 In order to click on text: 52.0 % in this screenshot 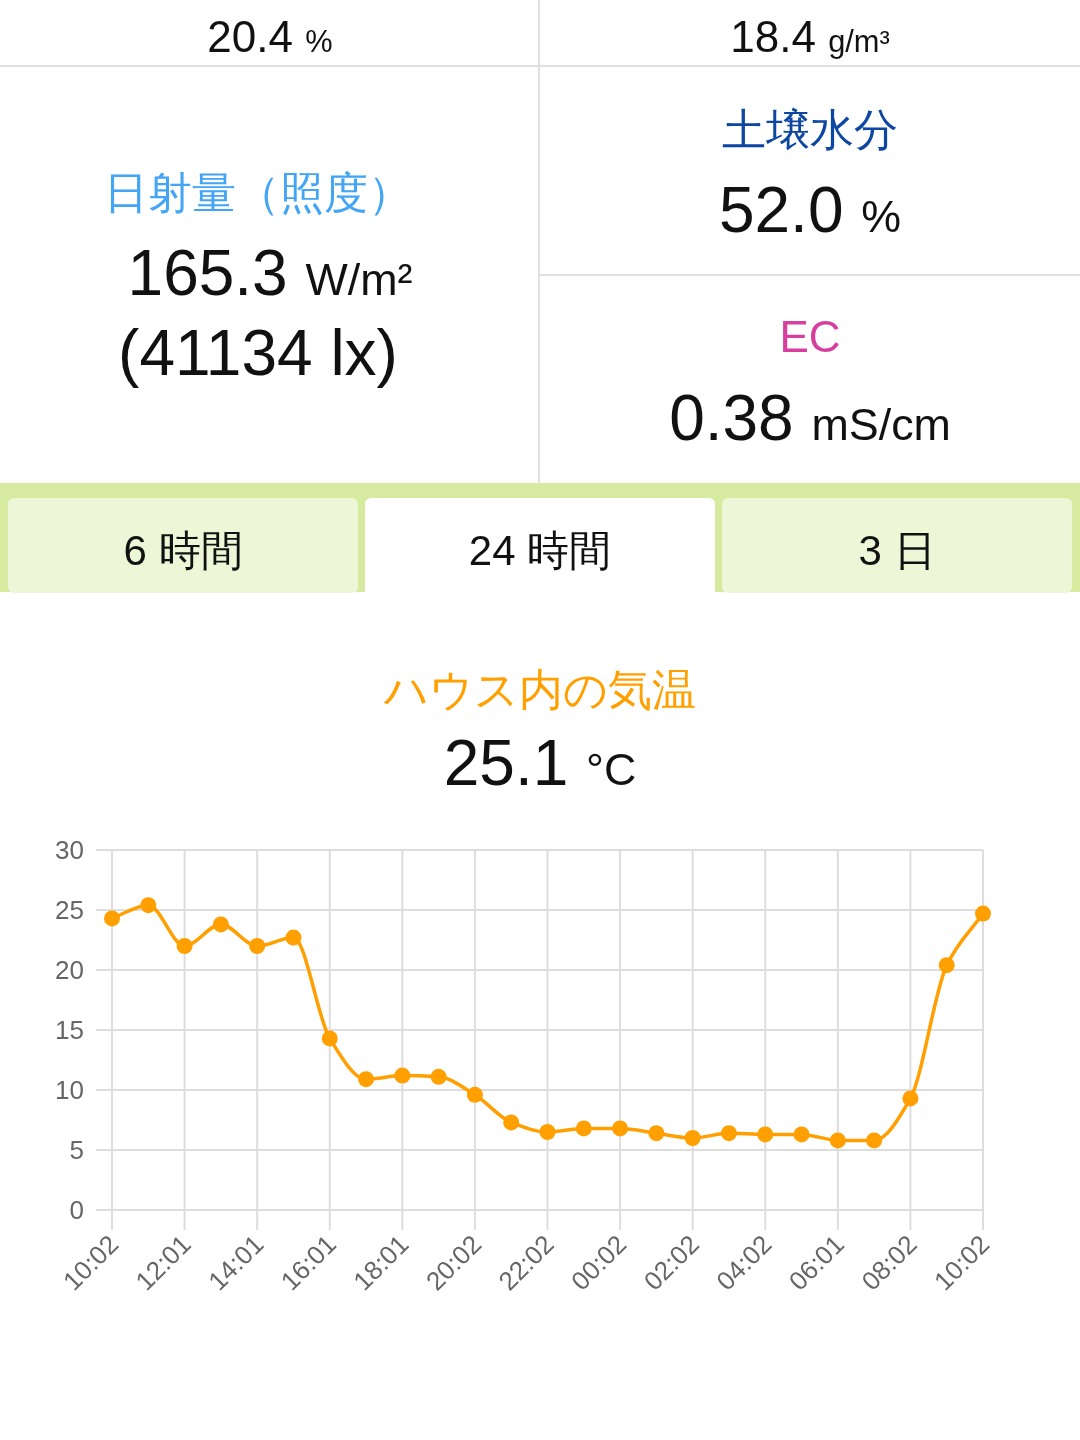, I will do `click(810, 210)`.